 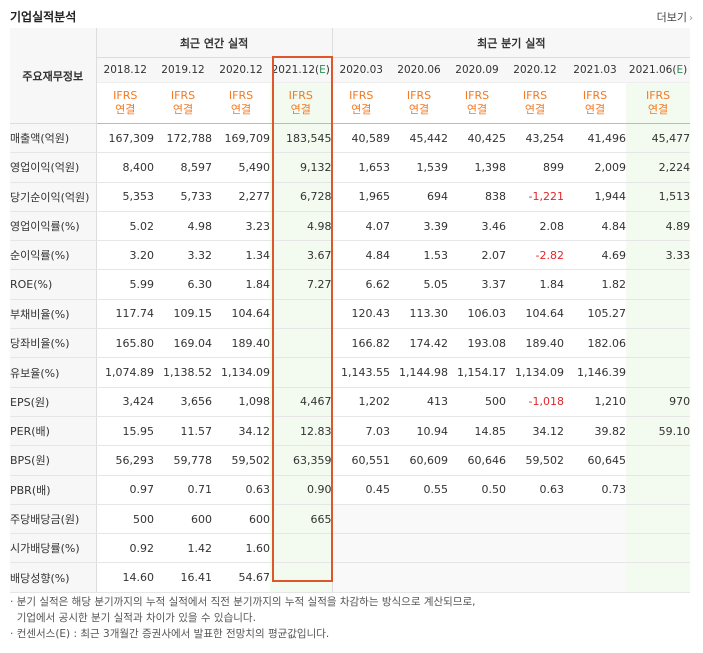 What do you see at coordinates (361, 431) in the screenshot?
I see `table-cell: 7.03` at bounding box center [361, 431].